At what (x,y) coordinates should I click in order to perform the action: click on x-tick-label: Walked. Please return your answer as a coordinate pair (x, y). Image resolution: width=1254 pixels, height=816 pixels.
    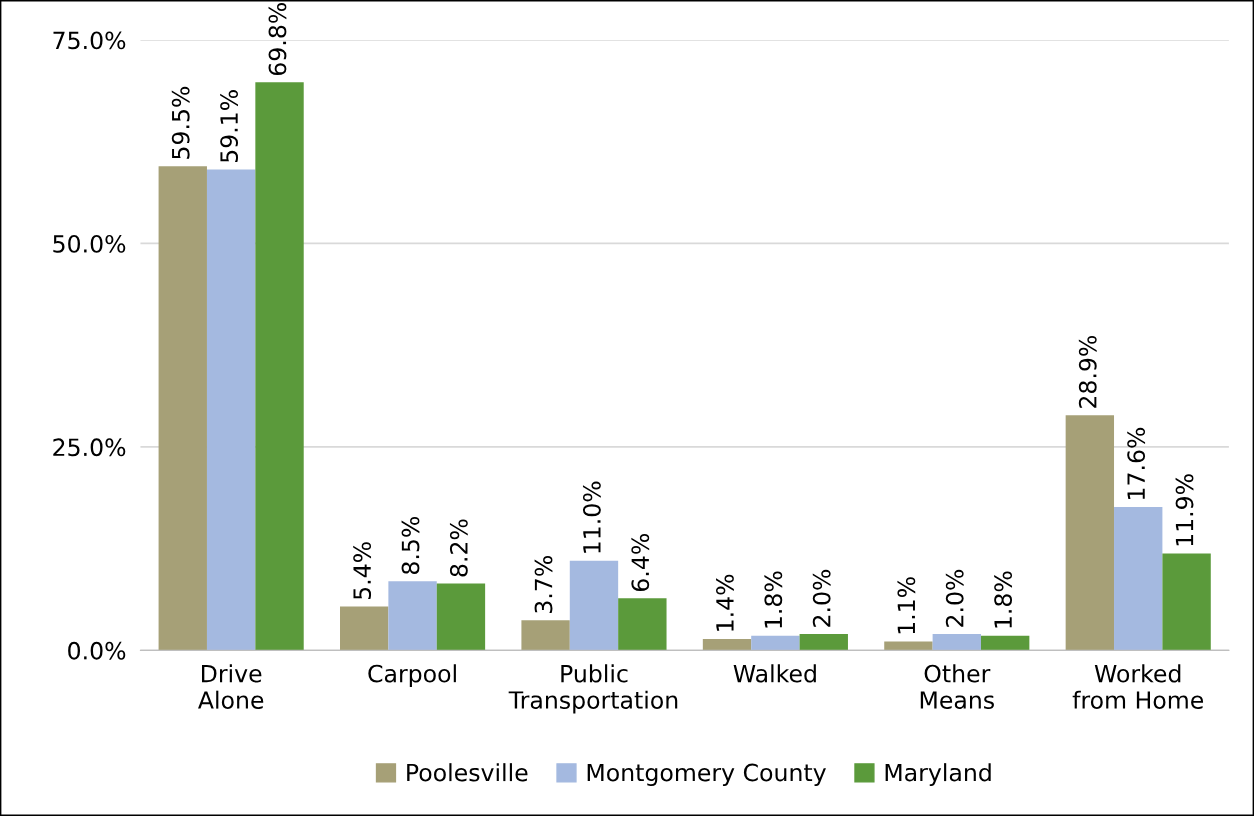
    Looking at the image, I should click on (774, 673).